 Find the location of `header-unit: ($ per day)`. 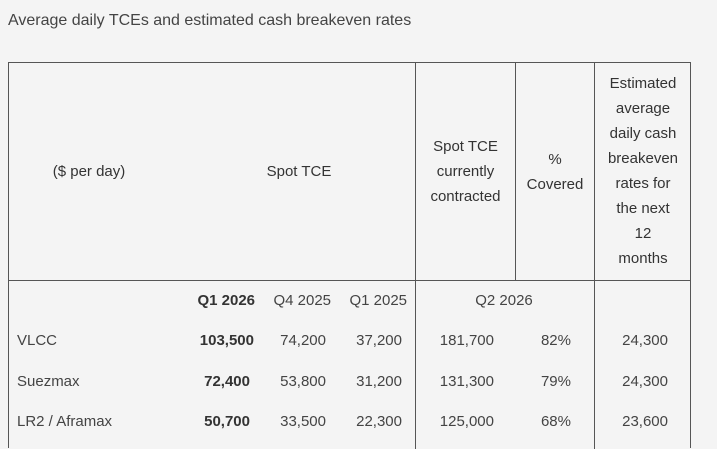

header-unit: ($ per day) is located at coordinates (89, 171).